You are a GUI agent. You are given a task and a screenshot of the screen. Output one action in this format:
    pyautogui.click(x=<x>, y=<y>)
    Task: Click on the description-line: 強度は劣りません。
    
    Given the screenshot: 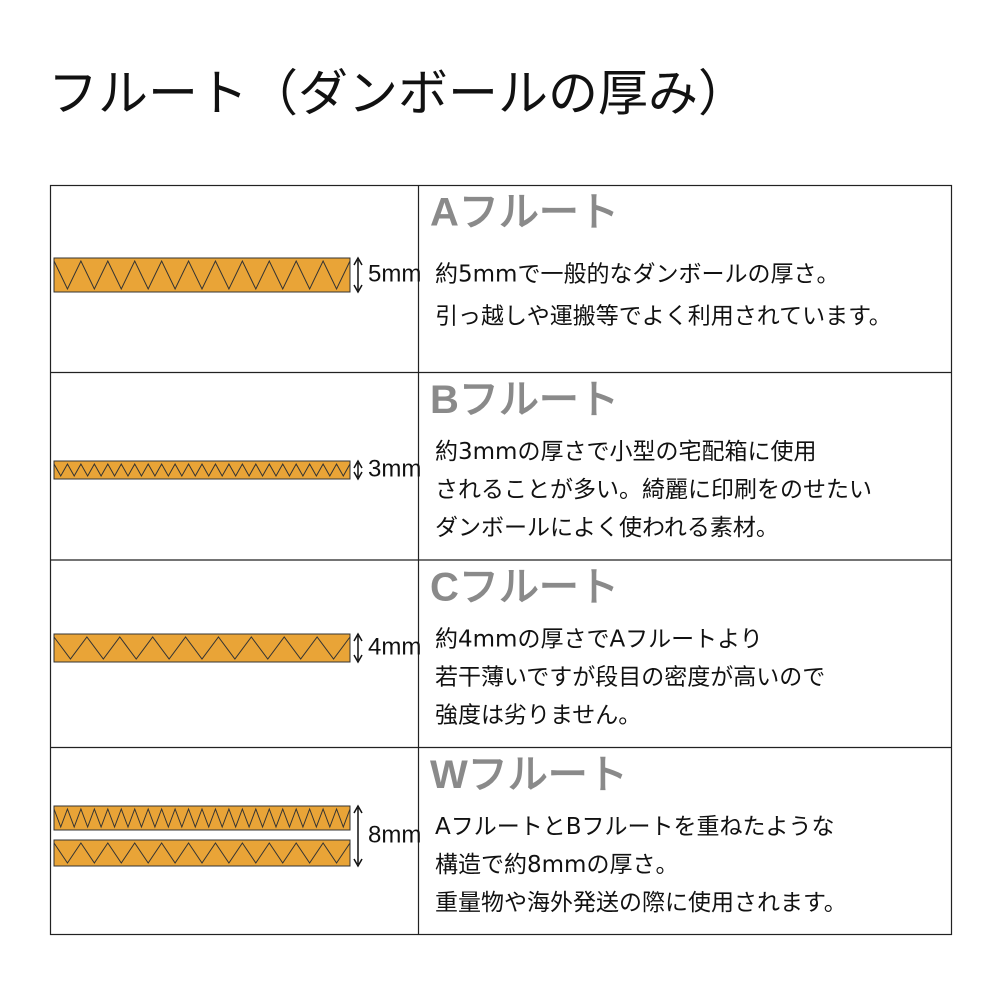 What is the action you would take?
    pyautogui.click(x=538, y=716)
    